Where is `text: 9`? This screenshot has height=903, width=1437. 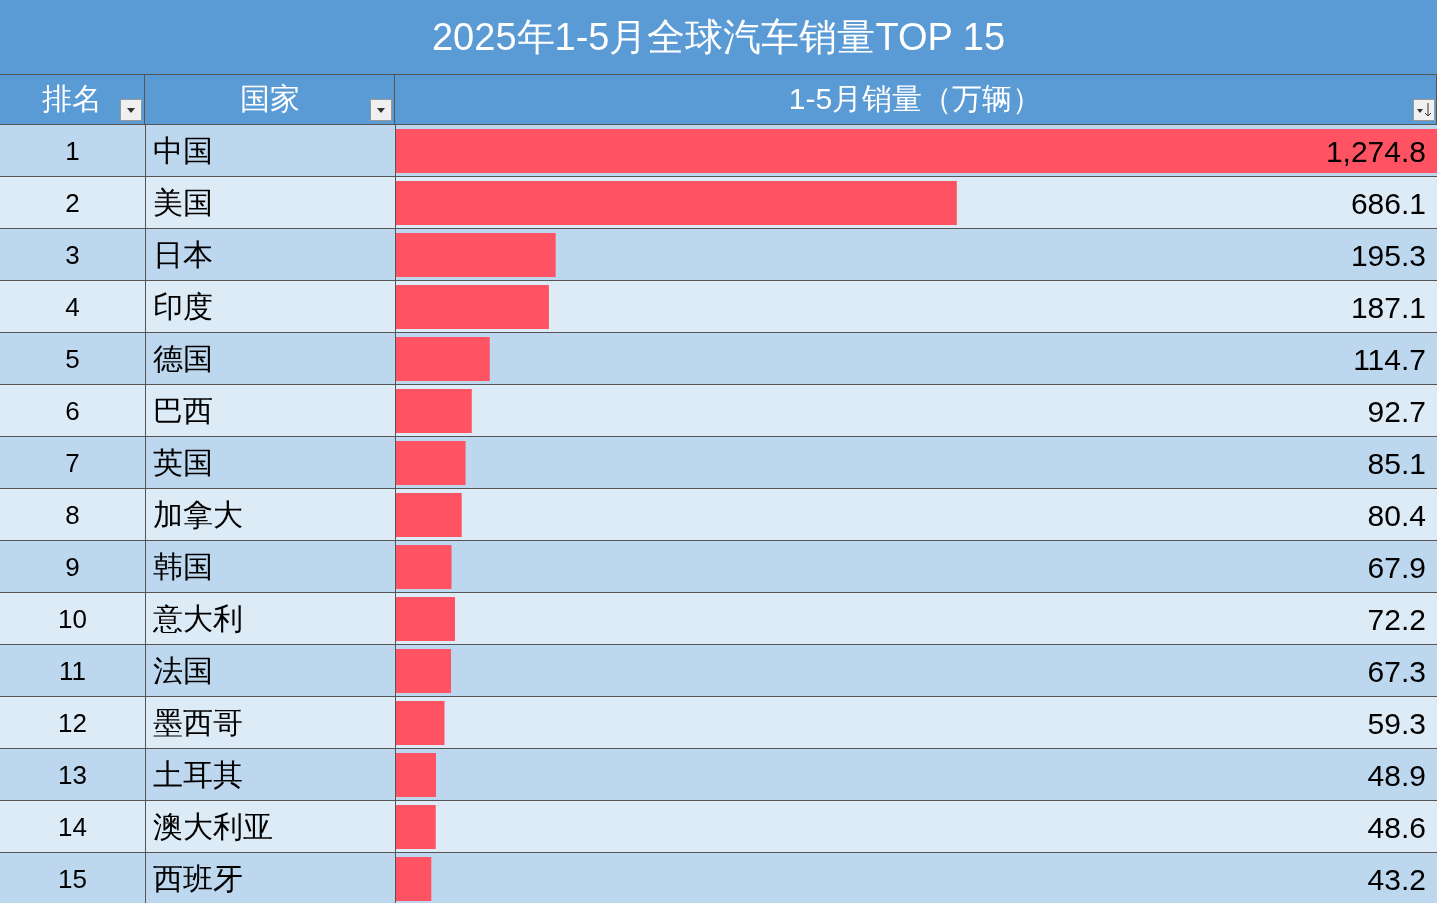
text: 9 is located at coordinates (72, 567).